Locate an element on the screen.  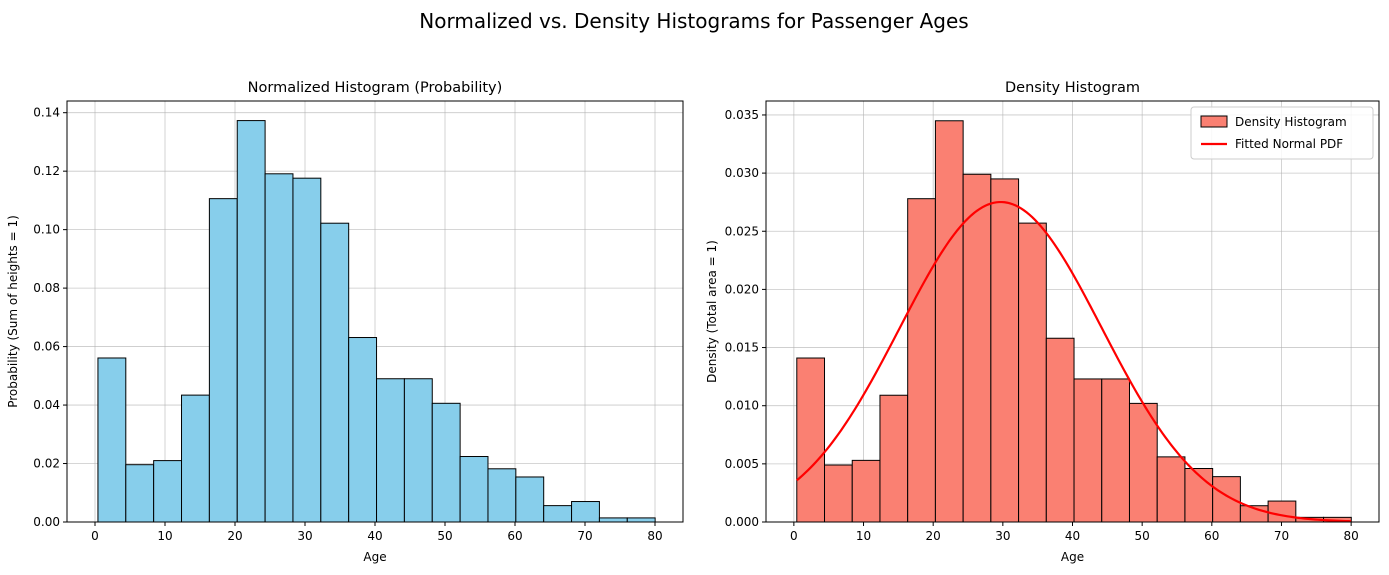
y-tick-label: 0.06 is located at coordinates (46, 347).